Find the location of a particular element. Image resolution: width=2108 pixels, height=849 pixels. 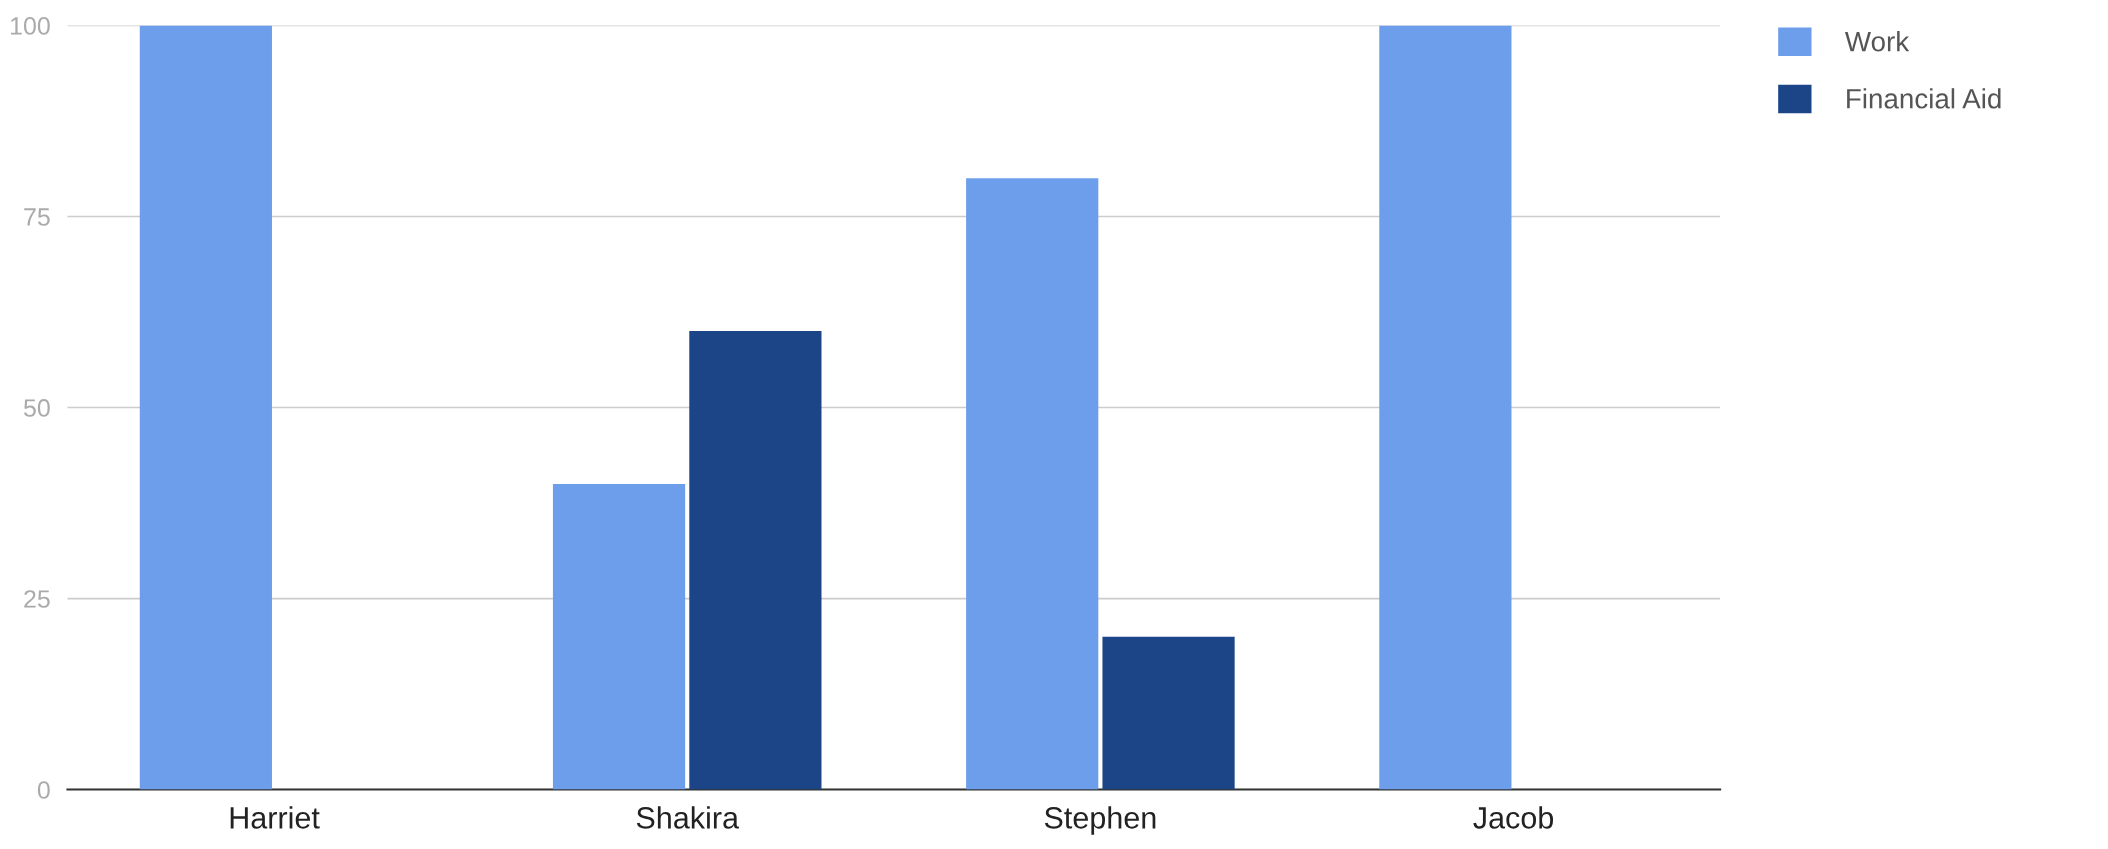

y-tick-label: 25 is located at coordinates (37, 599).